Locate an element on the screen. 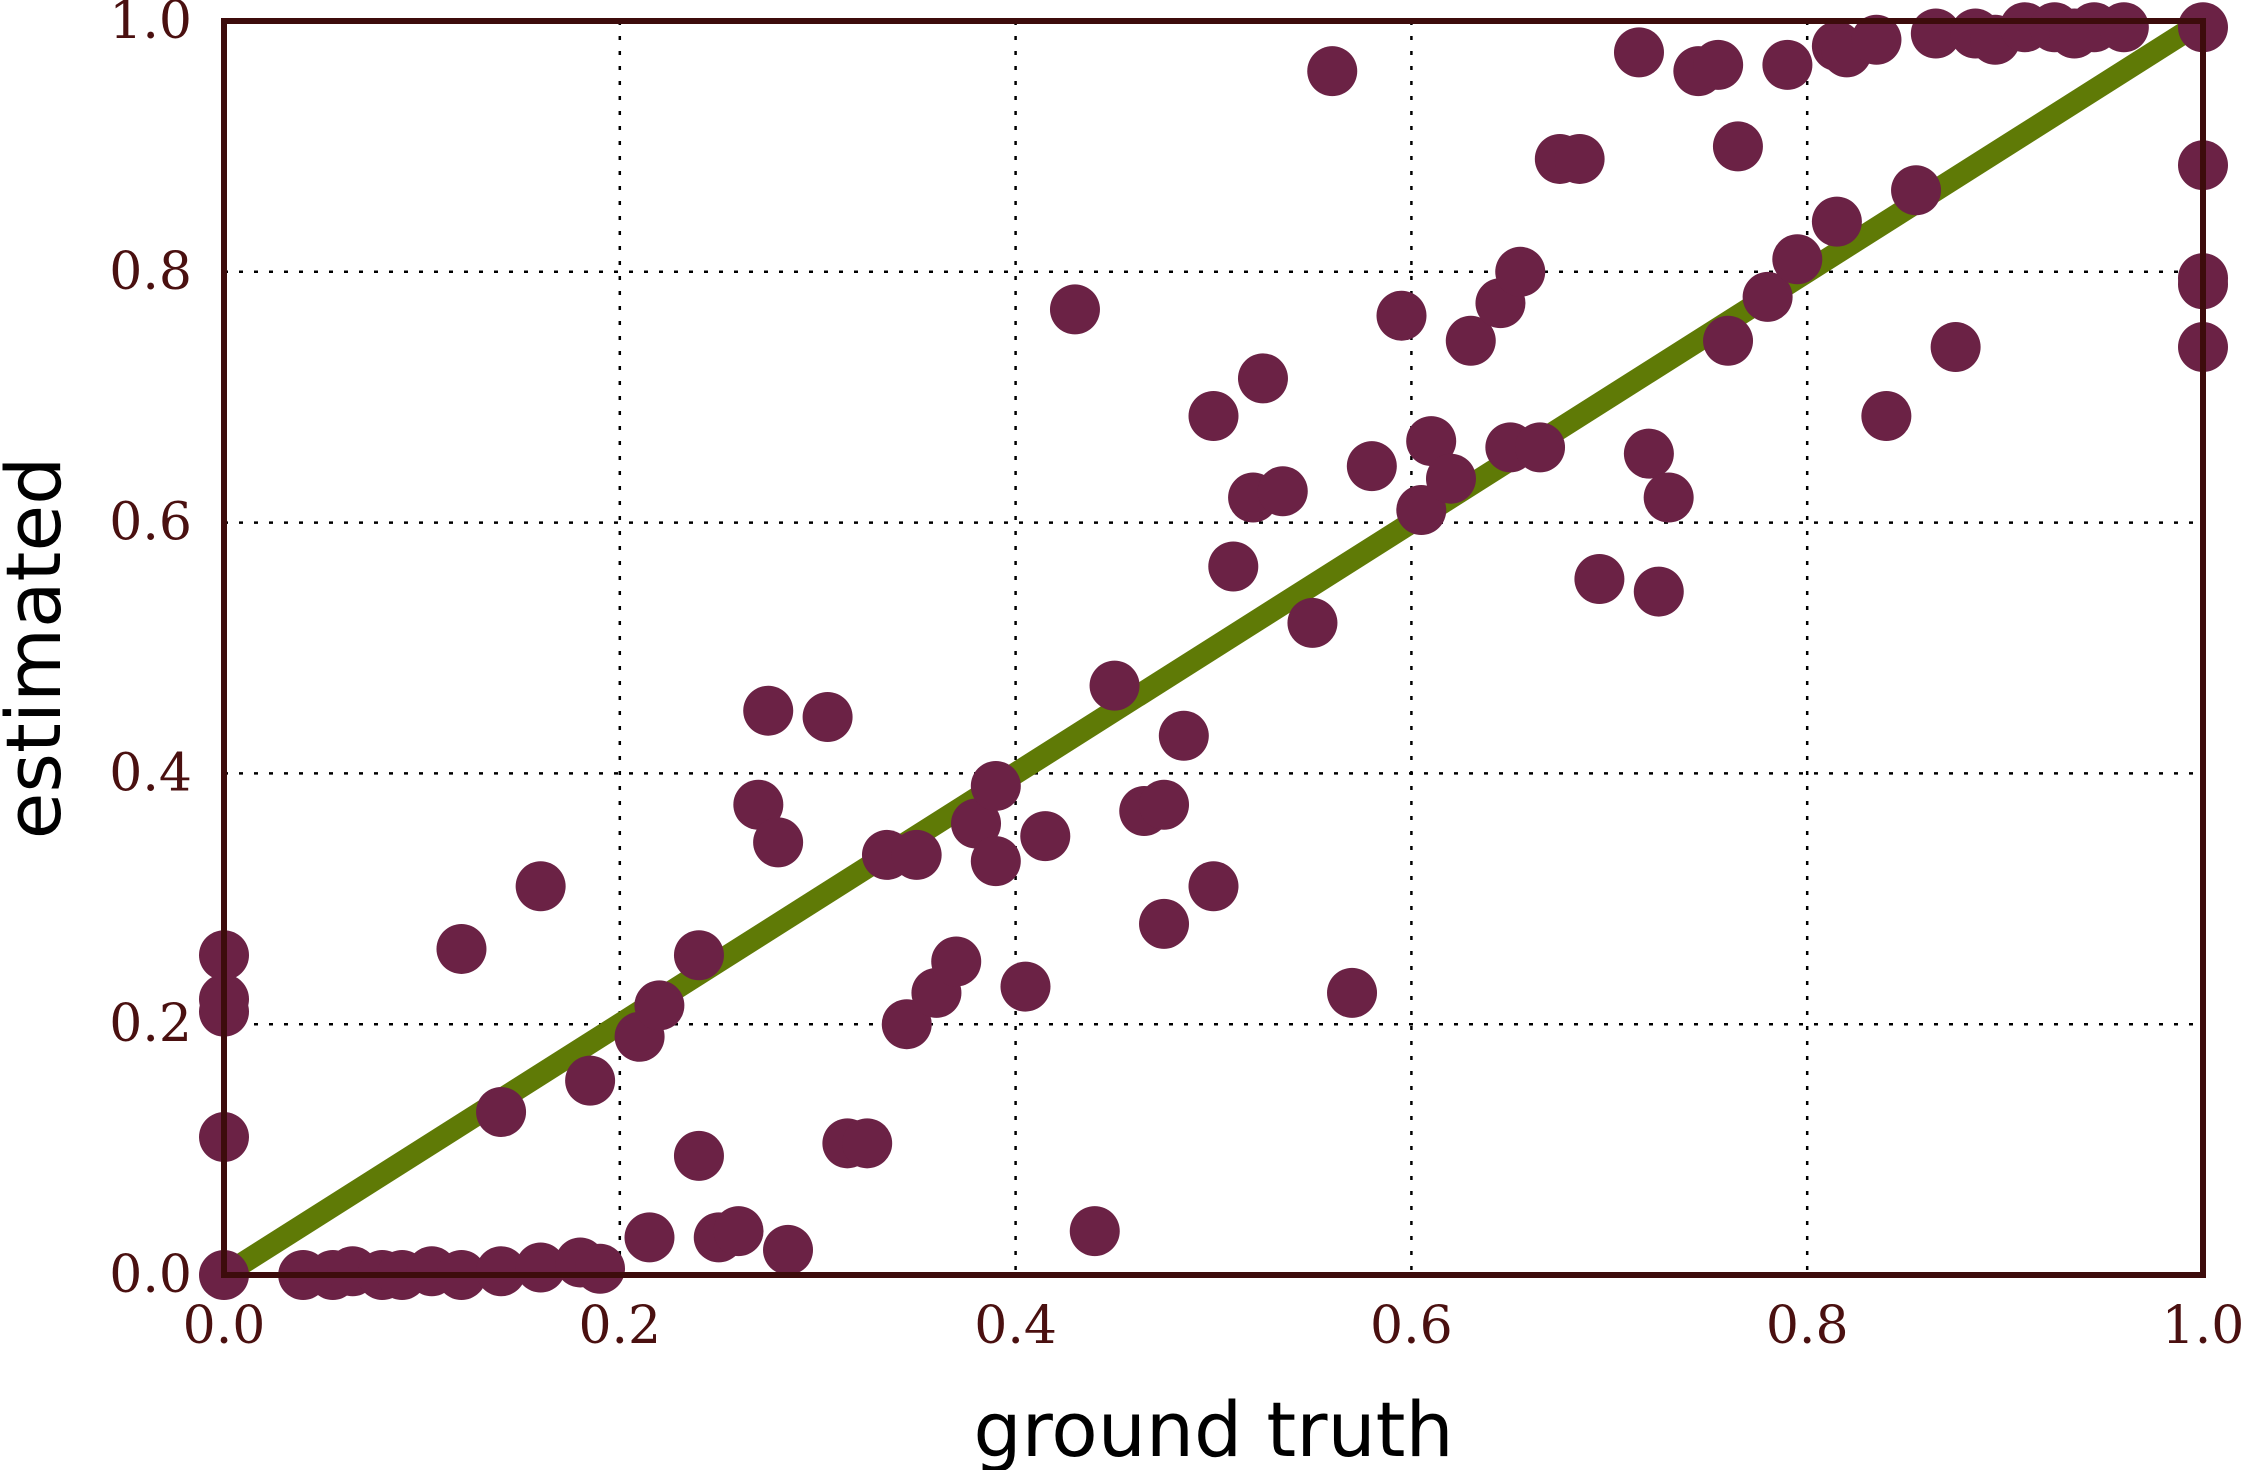  x-tick-label: 0.0 is located at coordinates (224, 1326).